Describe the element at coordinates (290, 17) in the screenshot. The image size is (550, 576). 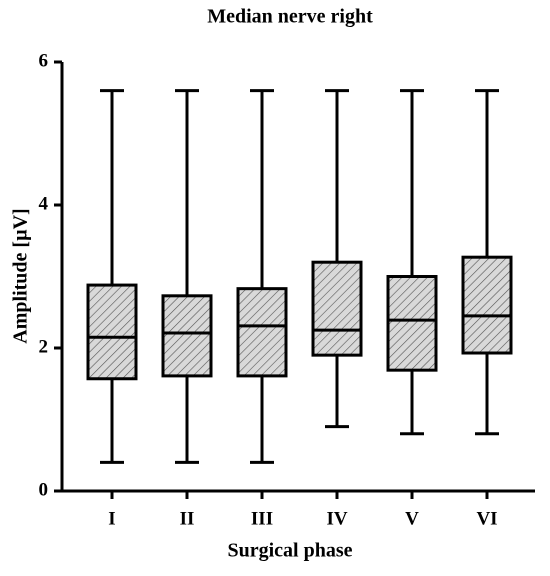
I see `chart-title: Median nerve right` at that location.